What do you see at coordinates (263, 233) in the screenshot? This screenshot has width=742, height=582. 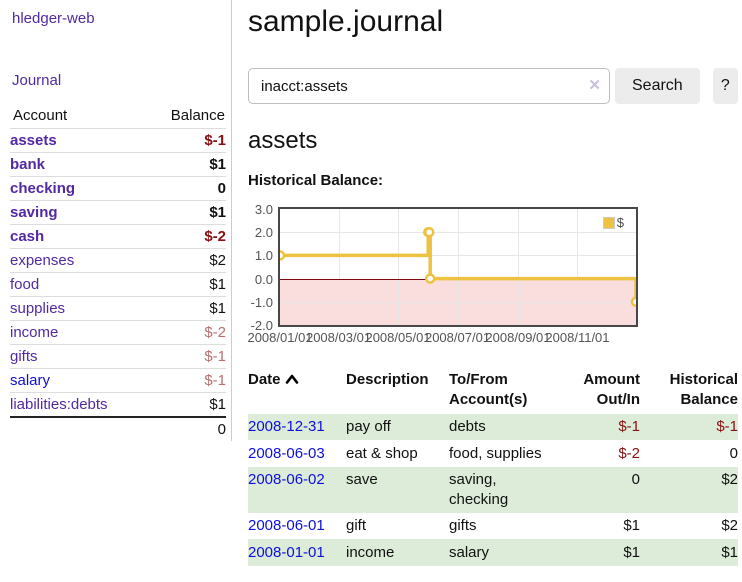 I see `ylabel: 2.0` at bounding box center [263, 233].